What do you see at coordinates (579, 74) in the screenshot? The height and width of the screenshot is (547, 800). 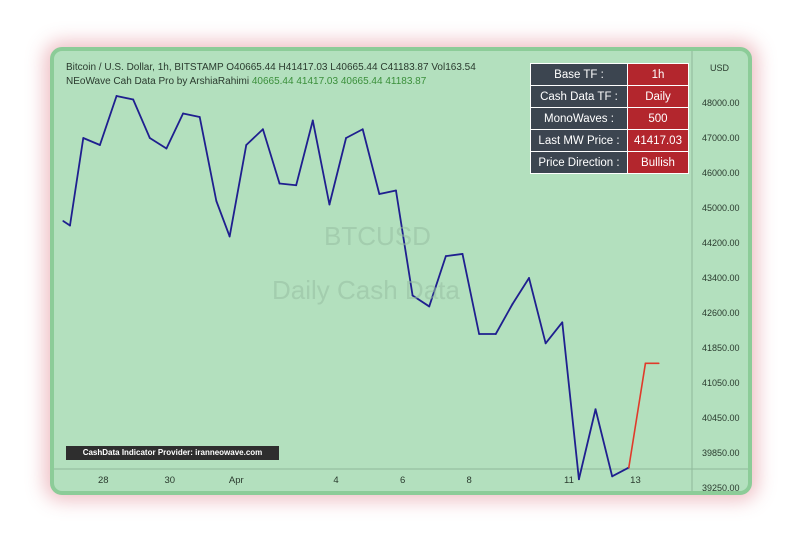 I see `info-key: Base TF :` at bounding box center [579, 74].